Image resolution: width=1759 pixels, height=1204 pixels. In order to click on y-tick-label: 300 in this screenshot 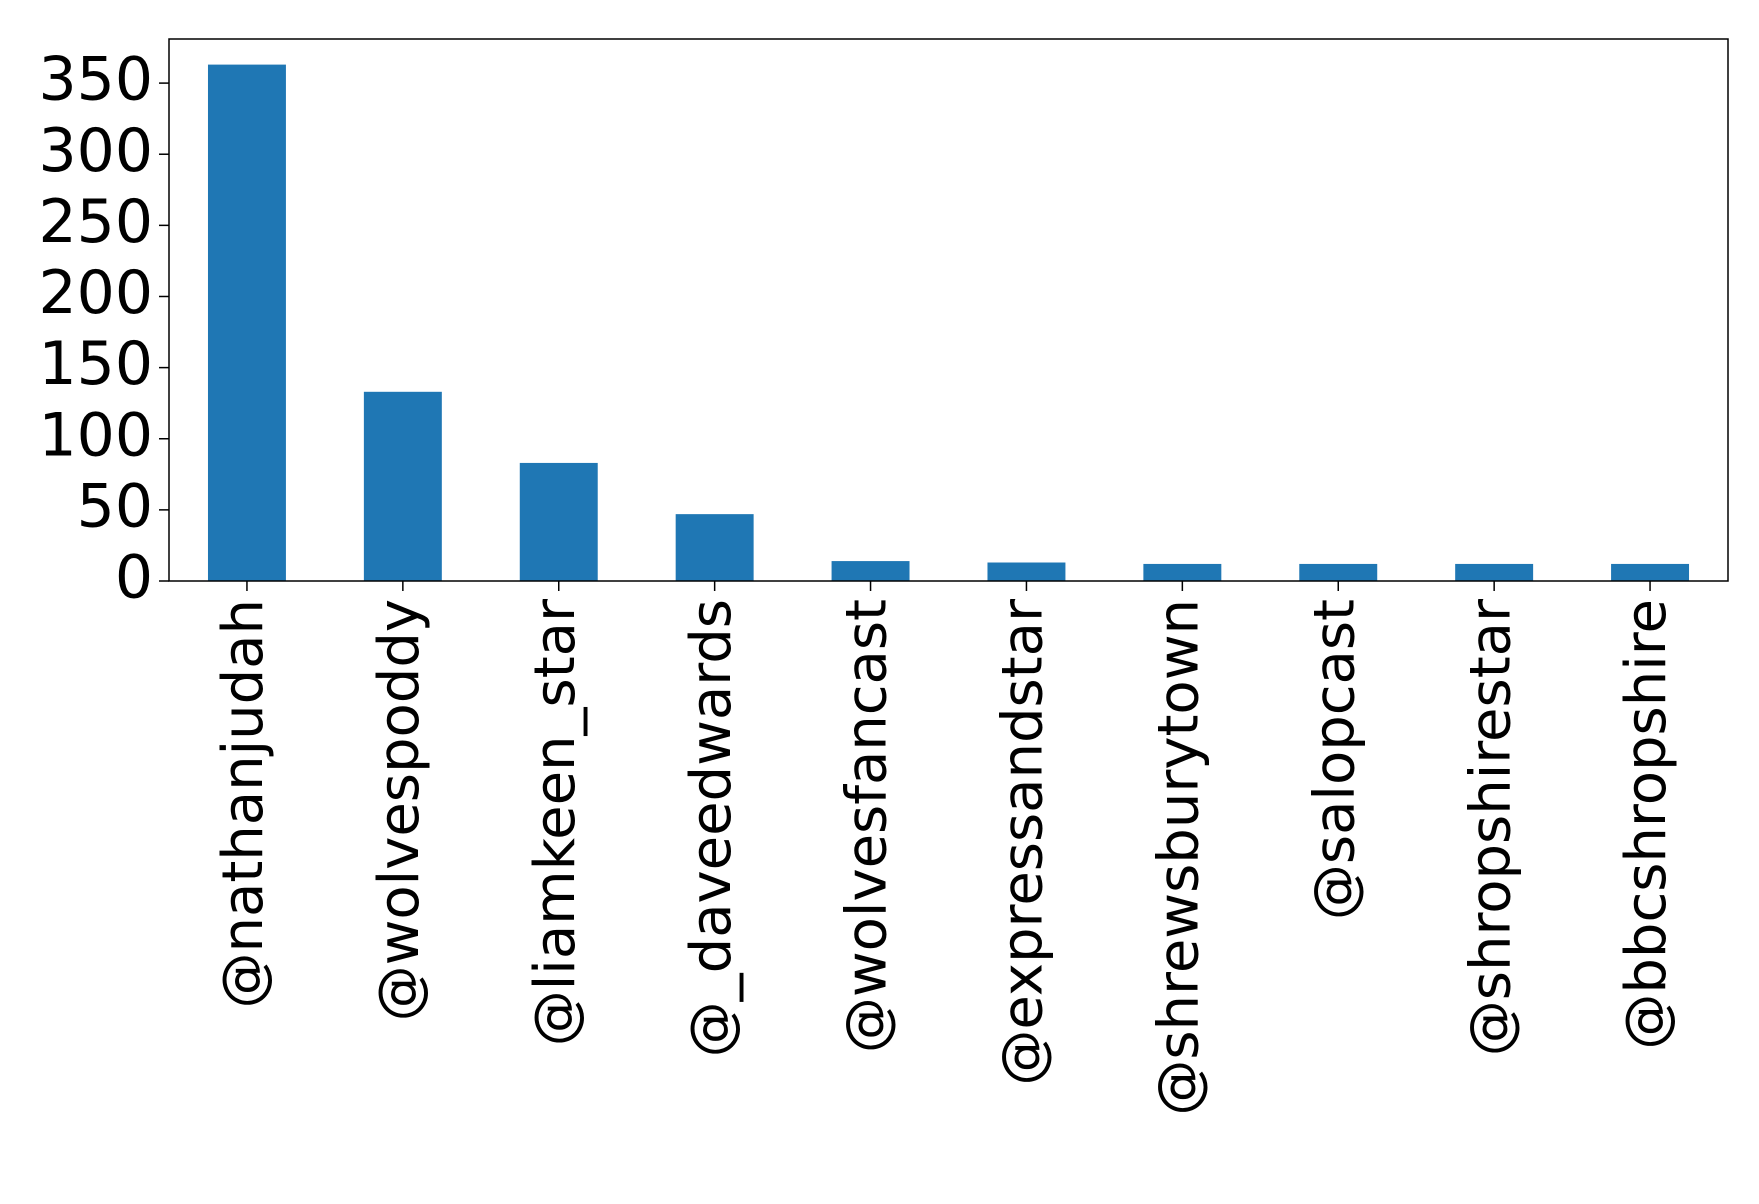, I will do `click(95, 151)`.